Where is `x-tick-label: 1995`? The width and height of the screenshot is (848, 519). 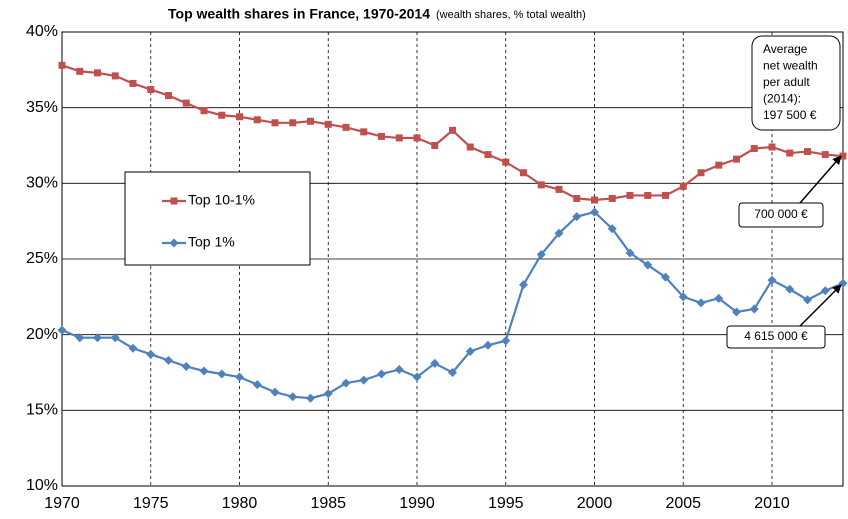 x-tick-label: 1995 is located at coordinates (506, 503).